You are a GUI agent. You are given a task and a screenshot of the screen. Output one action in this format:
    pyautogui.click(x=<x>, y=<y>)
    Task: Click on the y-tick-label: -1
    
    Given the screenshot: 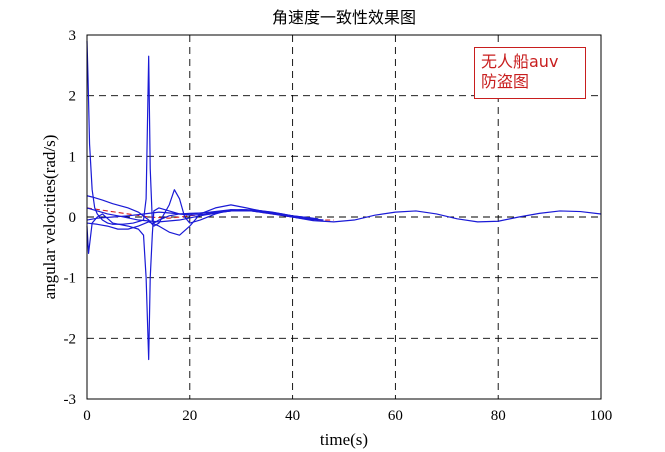 What is the action you would take?
    pyautogui.click(x=70, y=279)
    